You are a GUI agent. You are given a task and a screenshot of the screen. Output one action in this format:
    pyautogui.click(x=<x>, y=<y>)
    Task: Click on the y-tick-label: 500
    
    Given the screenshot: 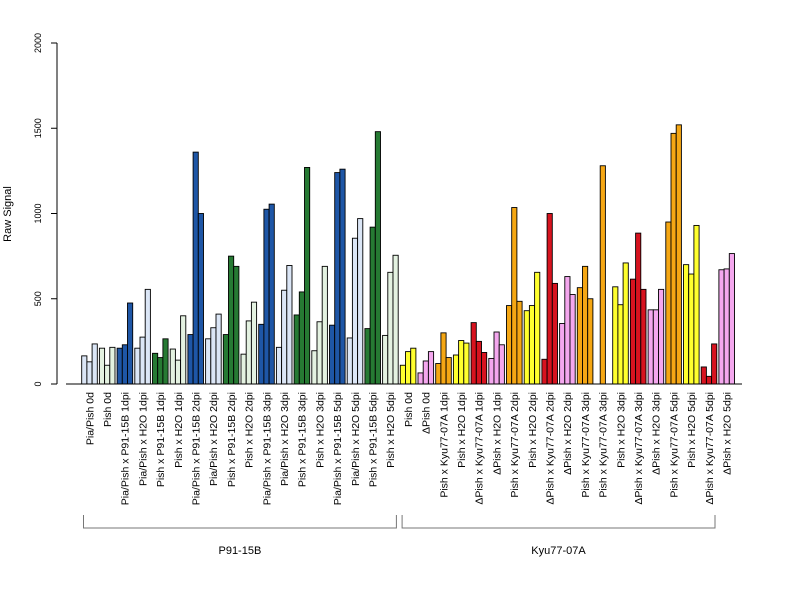 What is the action you would take?
    pyautogui.click(x=38, y=298)
    